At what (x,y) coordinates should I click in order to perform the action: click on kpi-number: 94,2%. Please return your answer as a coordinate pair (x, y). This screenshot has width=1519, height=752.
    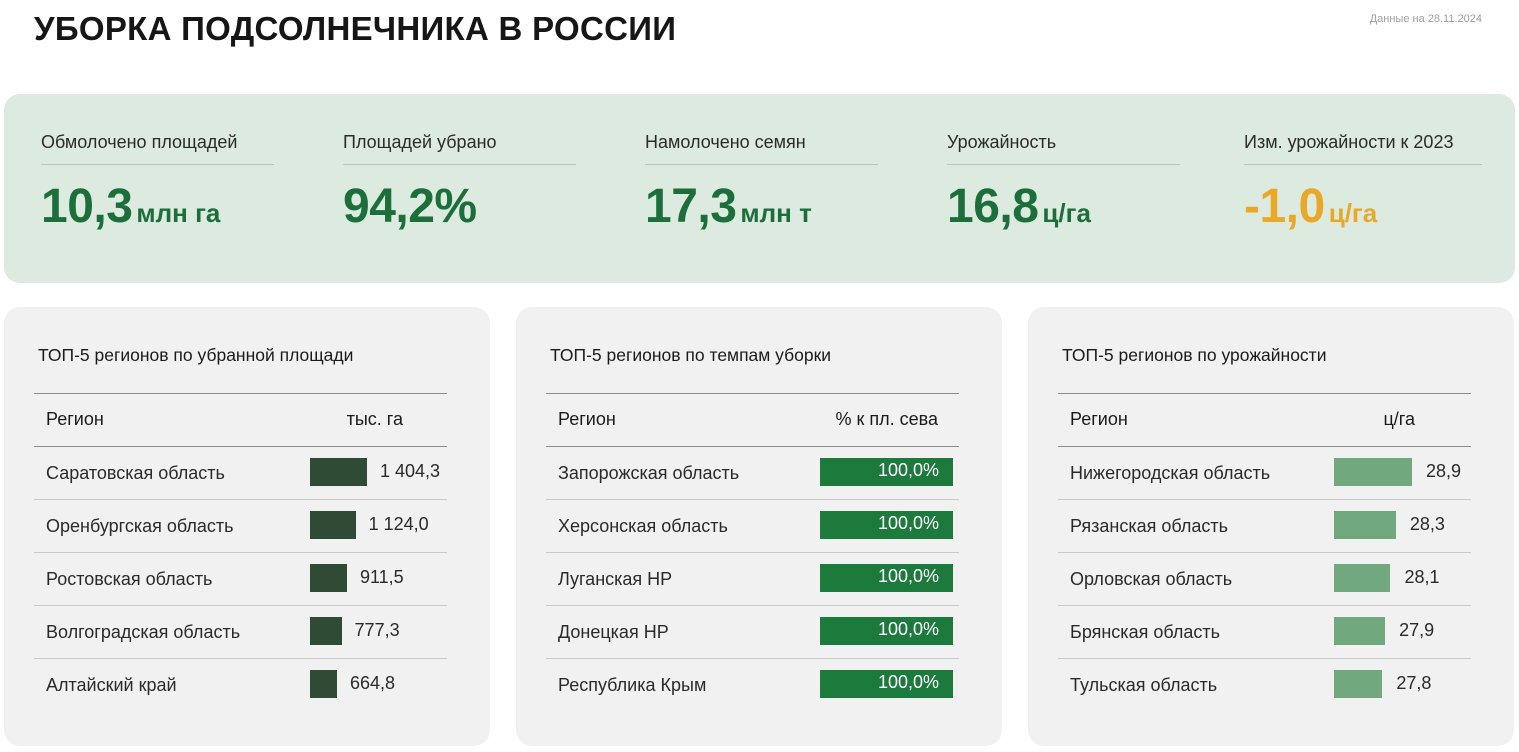
    Looking at the image, I should click on (410, 206).